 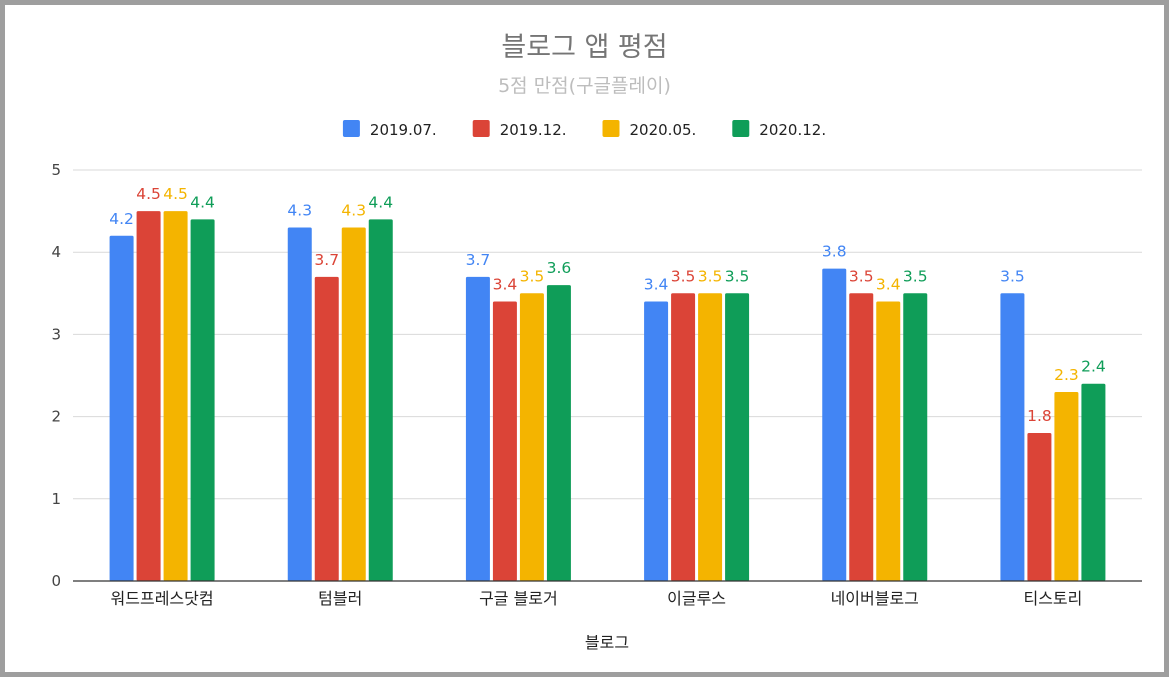 I want to click on x-axis-title: 블로그, so click(x=607, y=642).